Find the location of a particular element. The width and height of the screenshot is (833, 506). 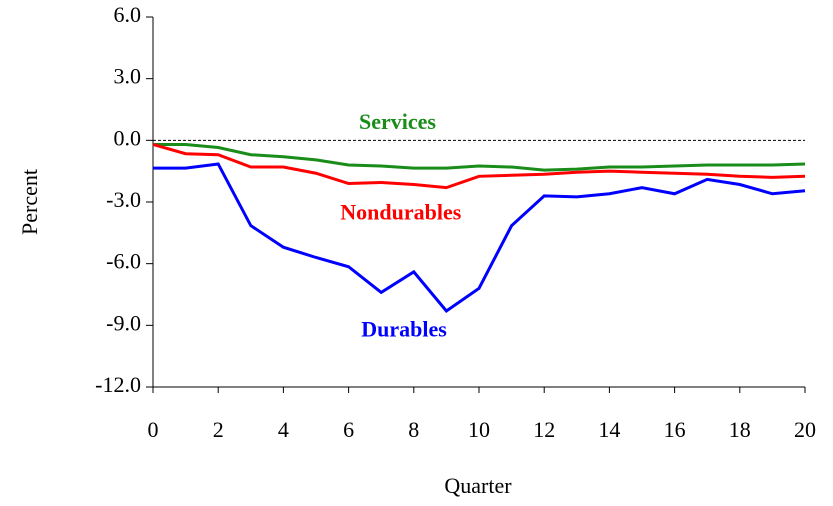

x-tick-label: 8 is located at coordinates (413, 429).